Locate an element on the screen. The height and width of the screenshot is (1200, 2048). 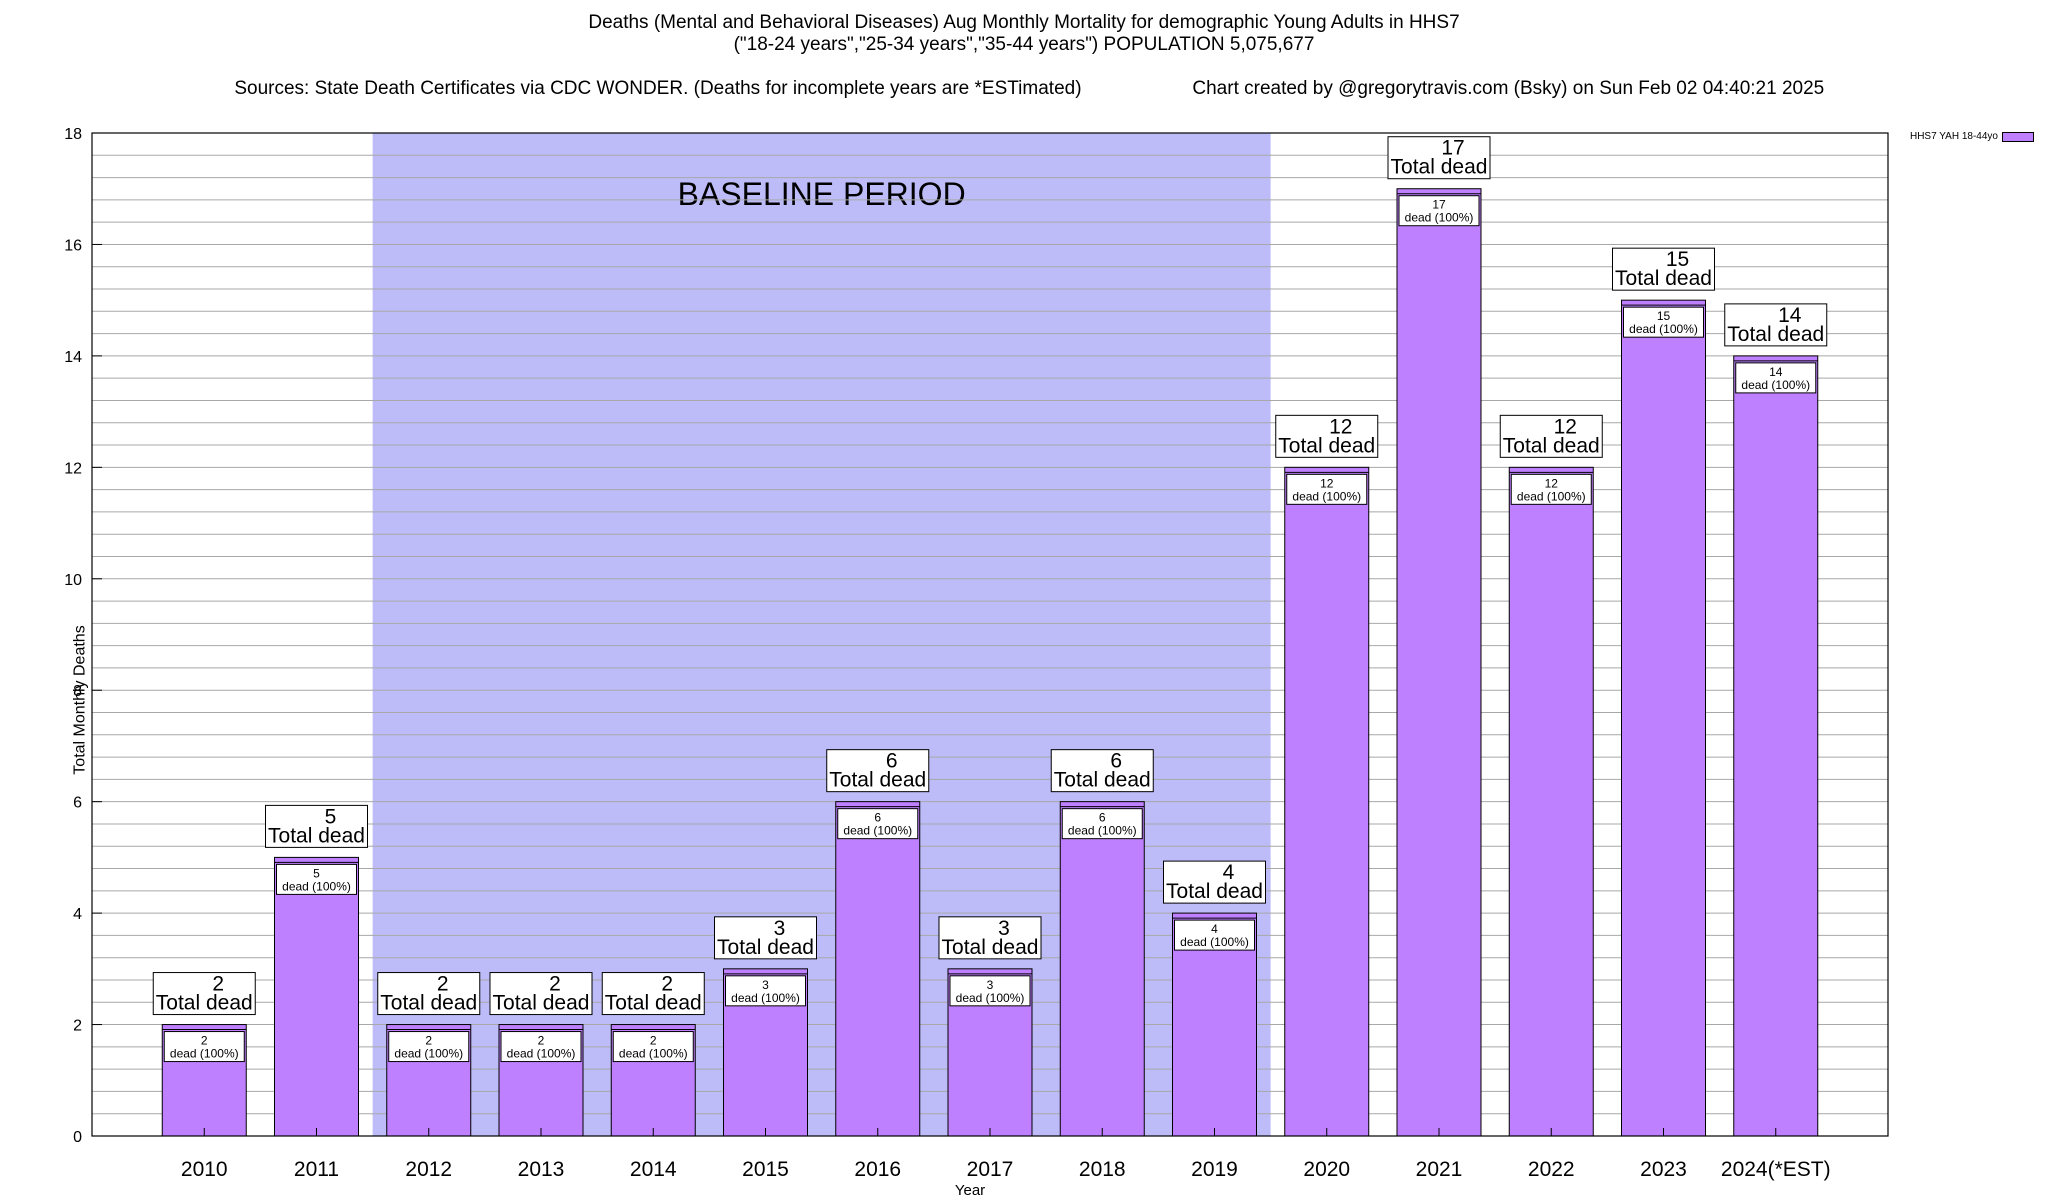
inner-value-label: 3 is located at coordinates (765, 985).